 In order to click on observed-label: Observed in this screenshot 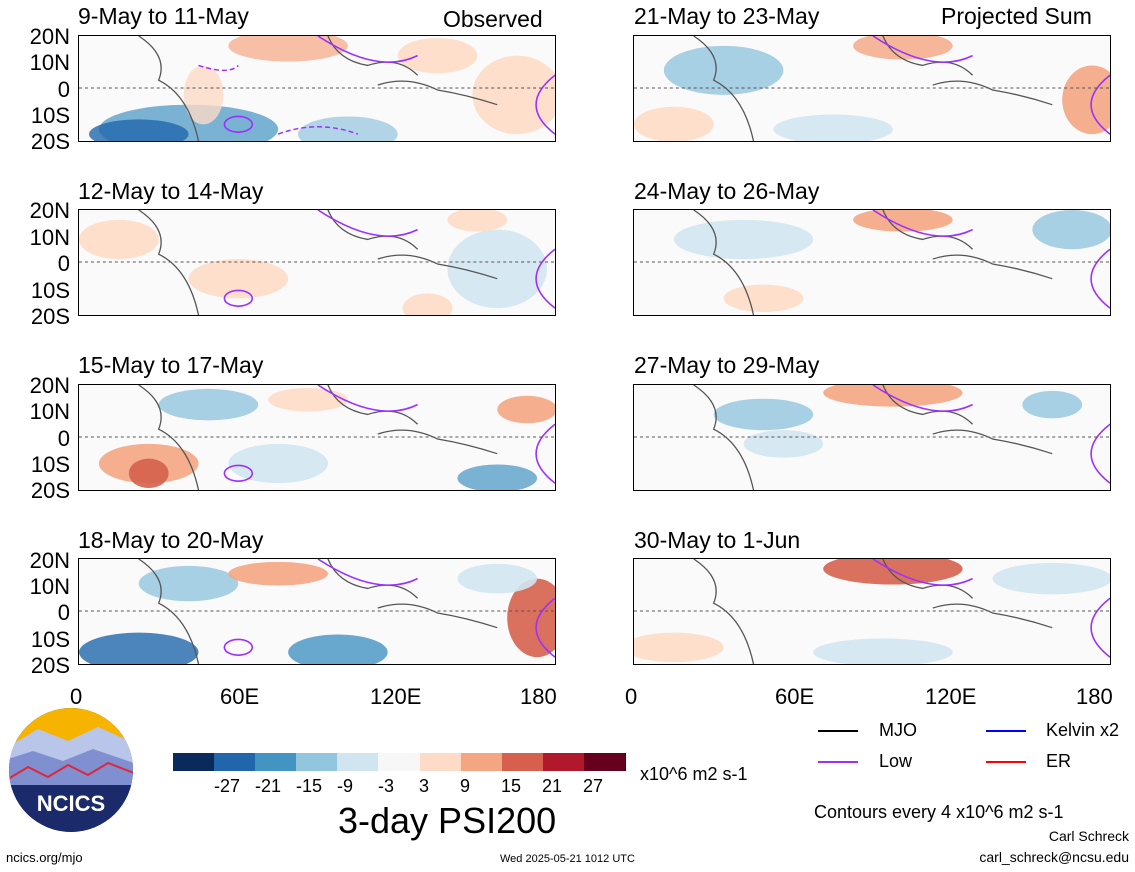, I will do `click(493, 19)`.